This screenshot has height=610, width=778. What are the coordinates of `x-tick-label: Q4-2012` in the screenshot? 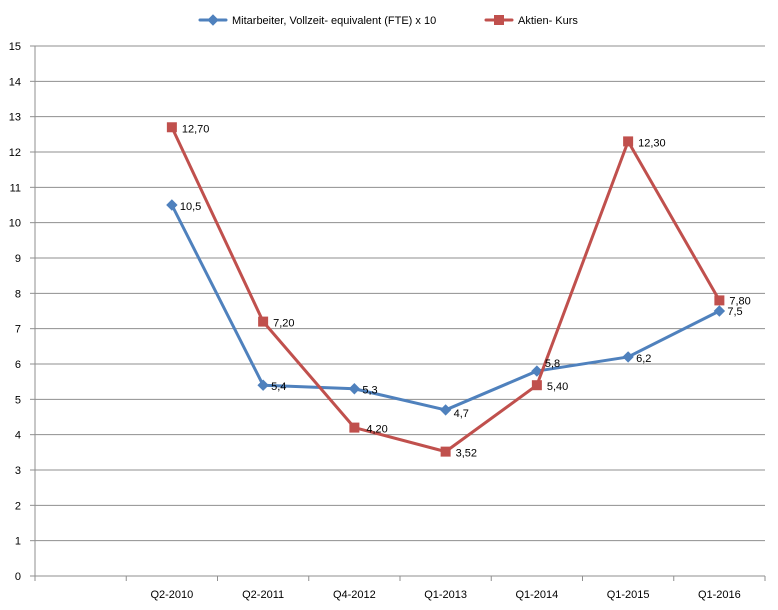 It's located at (354, 595).